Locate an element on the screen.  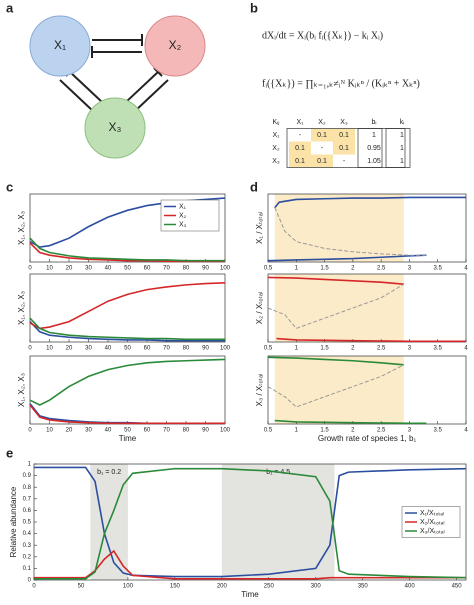
legend-label: X₂/Xₜₒₜₐₗ is located at coordinates (432, 522).